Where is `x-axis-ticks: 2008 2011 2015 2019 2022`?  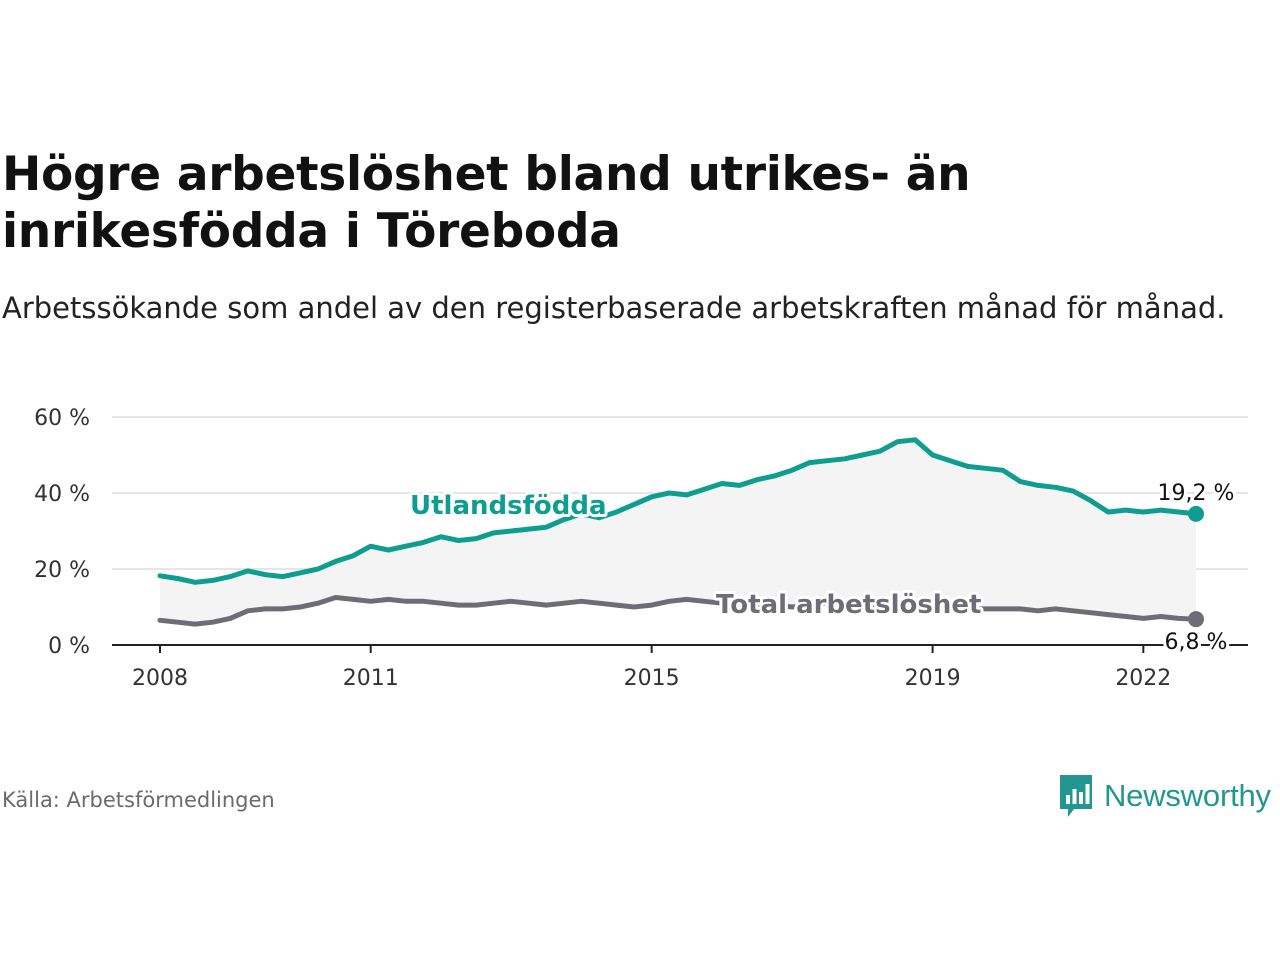 x-axis-ticks: 2008 2011 2015 2019 2022 is located at coordinates (651, 668).